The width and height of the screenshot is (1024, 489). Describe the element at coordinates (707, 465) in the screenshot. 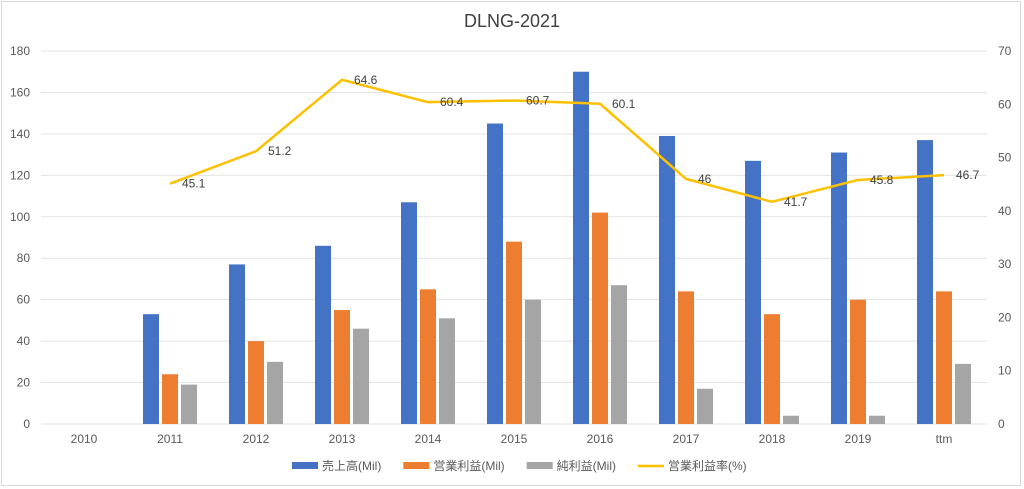

I see `legend-label: 営業利益率(%)` at that location.